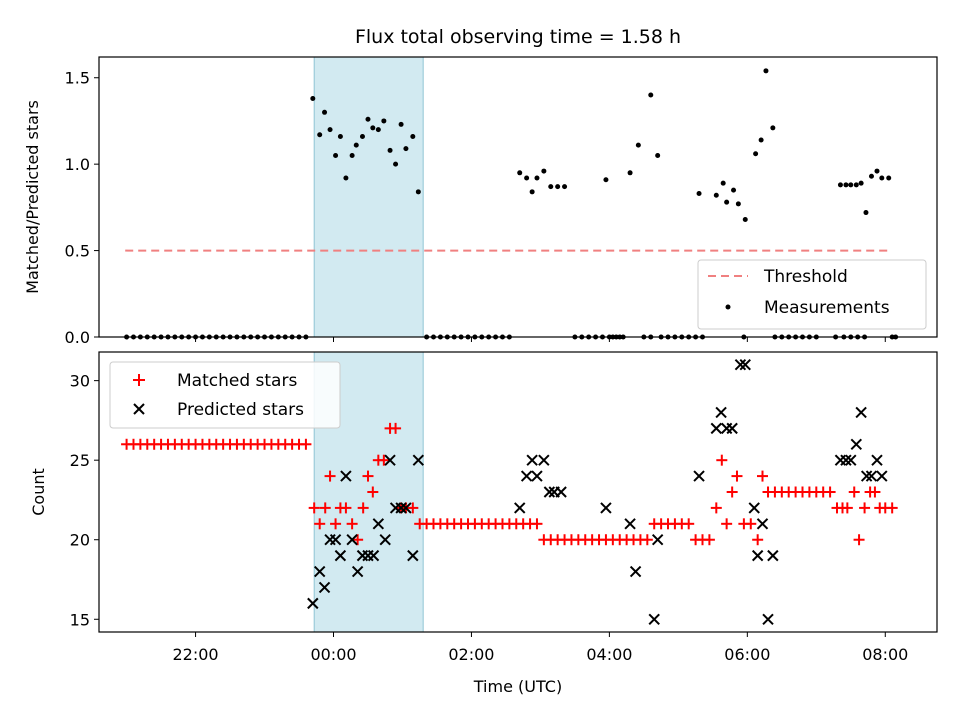 The height and width of the screenshot is (720, 960). Describe the element at coordinates (827, 308) in the screenshot. I see `legend-measurements-label: Measurements` at that location.